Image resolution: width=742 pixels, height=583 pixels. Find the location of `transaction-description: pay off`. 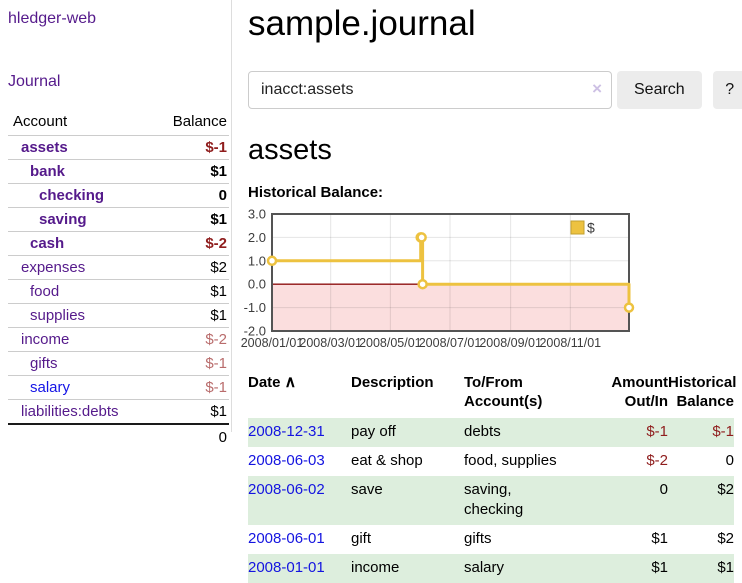

transaction-description: pay off is located at coordinates (407, 432).